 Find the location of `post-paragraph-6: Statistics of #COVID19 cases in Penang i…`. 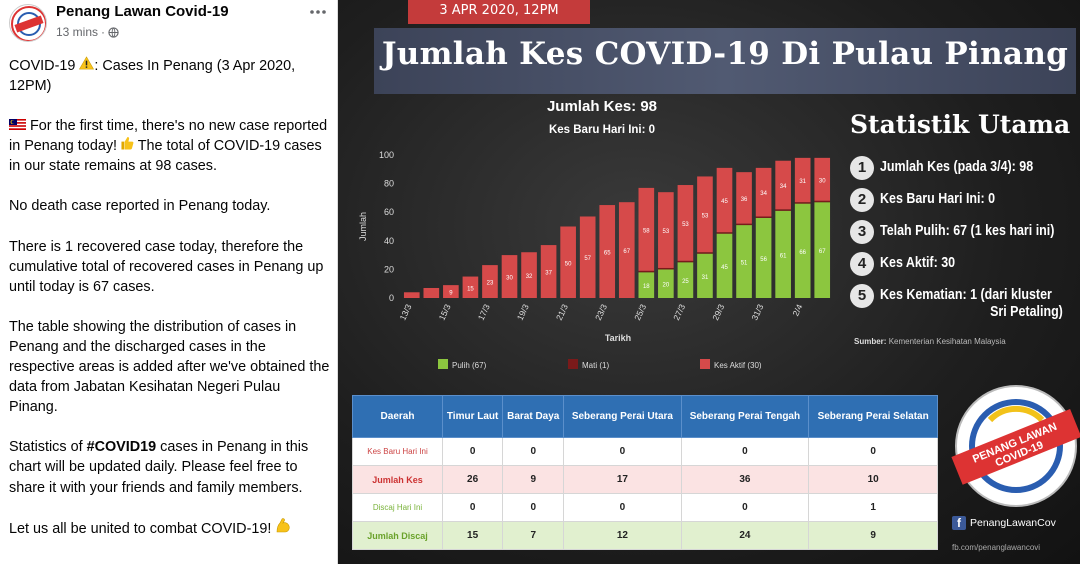

post-paragraph-6: Statistics of #COVID19 cases in Penang i… is located at coordinates (170, 467).